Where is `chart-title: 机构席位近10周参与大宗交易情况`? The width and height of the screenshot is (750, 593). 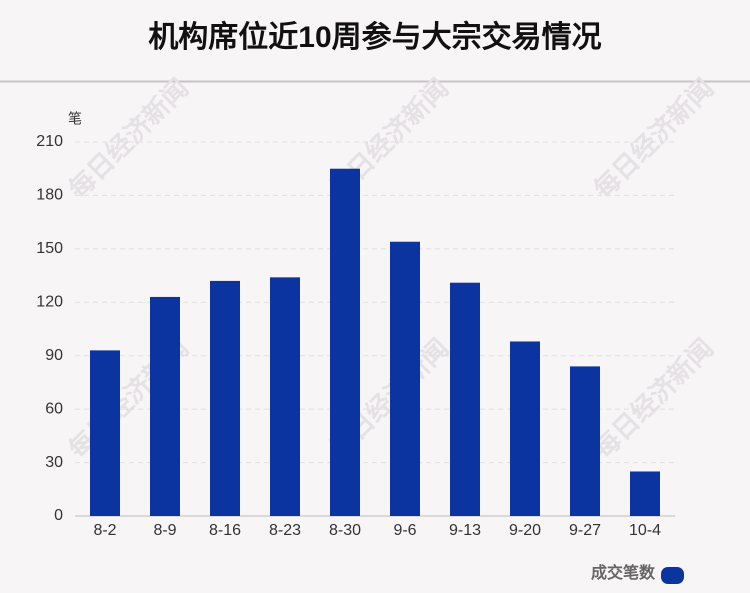 chart-title: 机构席位近10周参与大宗交易情况 is located at coordinates (374, 37).